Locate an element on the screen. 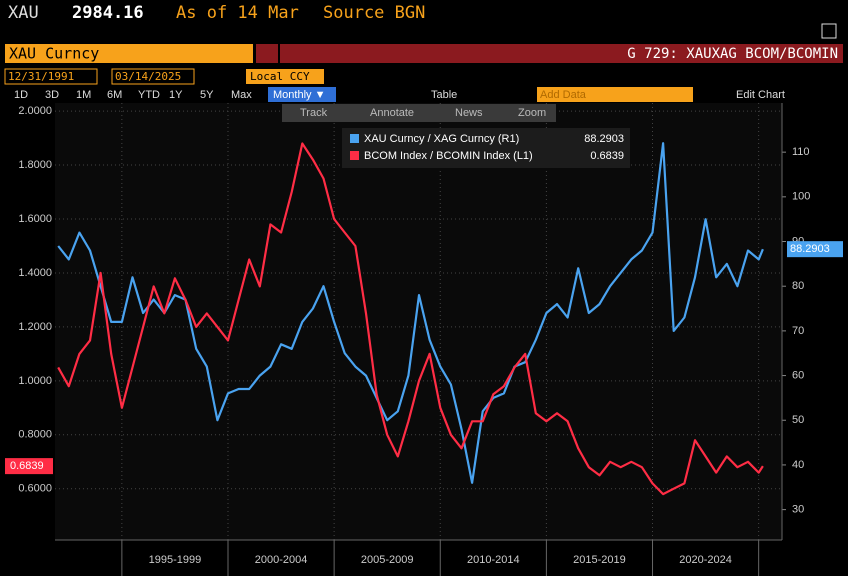 This screenshot has height=576, width=848. x-period-label: 2010-2014 is located at coordinates (493, 560).